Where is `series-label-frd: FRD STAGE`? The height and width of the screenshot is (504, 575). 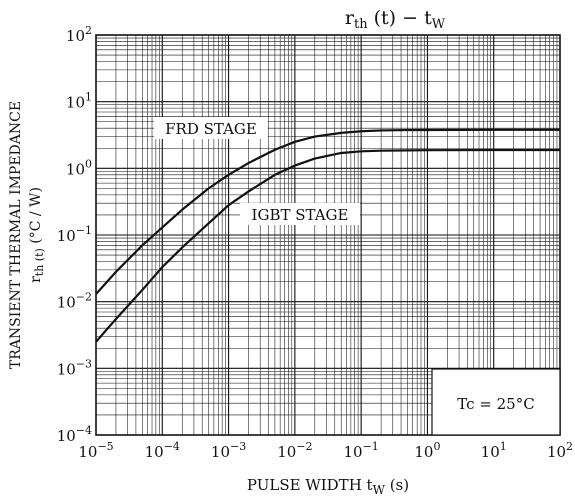 series-label-frd: FRD STAGE is located at coordinates (211, 129).